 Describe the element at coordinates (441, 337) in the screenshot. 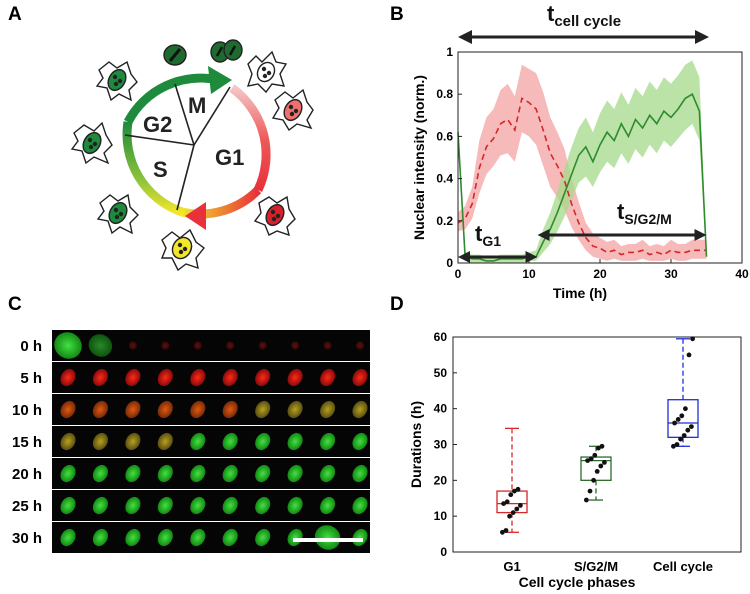

I see `y-tick-label: 60` at that location.